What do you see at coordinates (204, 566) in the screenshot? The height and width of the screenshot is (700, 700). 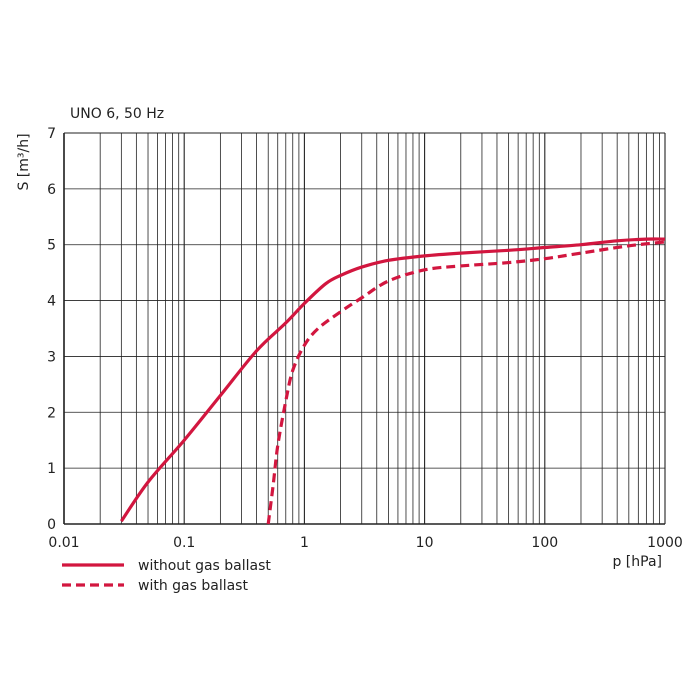 I see `legend-label-without-gas-ballast: without gas ballast` at bounding box center [204, 566].